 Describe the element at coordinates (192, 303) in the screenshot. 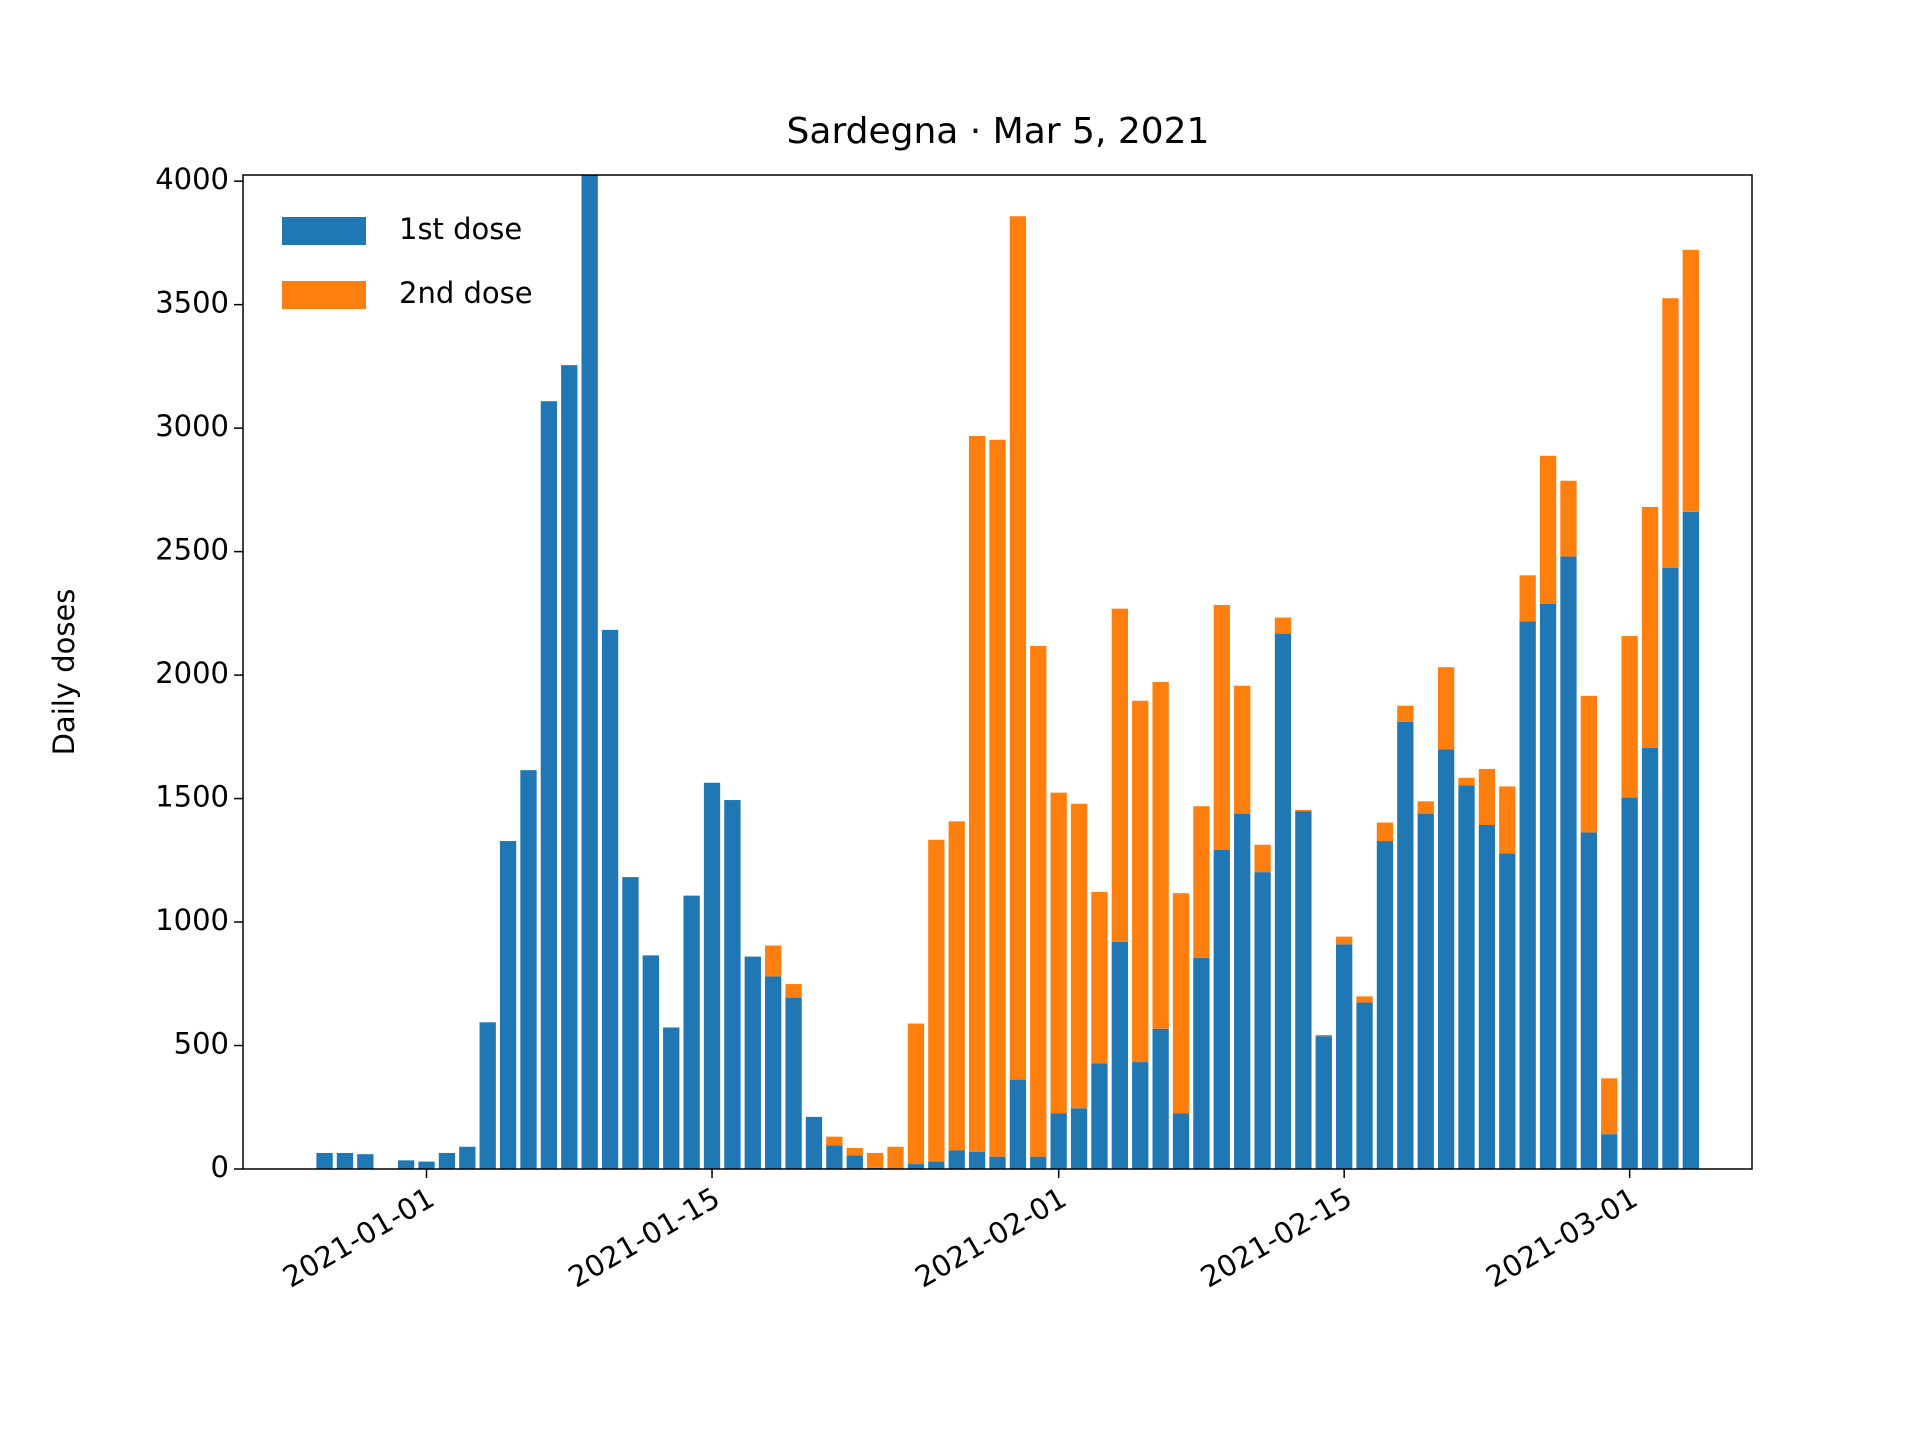

I see `y-tick-label: 3500` at that location.